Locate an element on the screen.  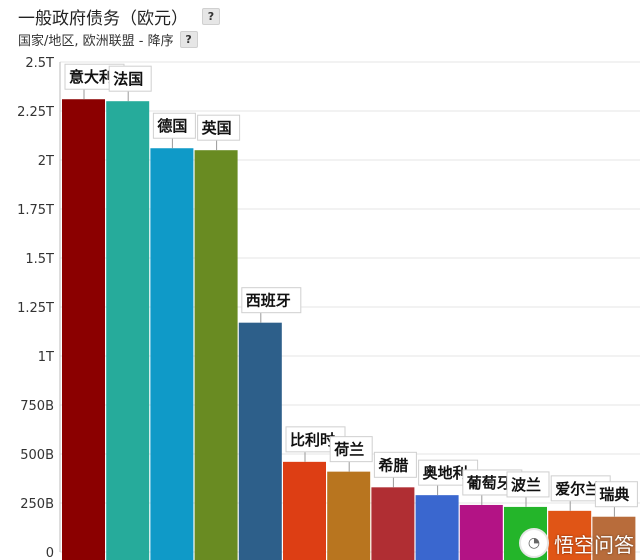
category-label: 荷兰 is located at coordinates (349, 450).